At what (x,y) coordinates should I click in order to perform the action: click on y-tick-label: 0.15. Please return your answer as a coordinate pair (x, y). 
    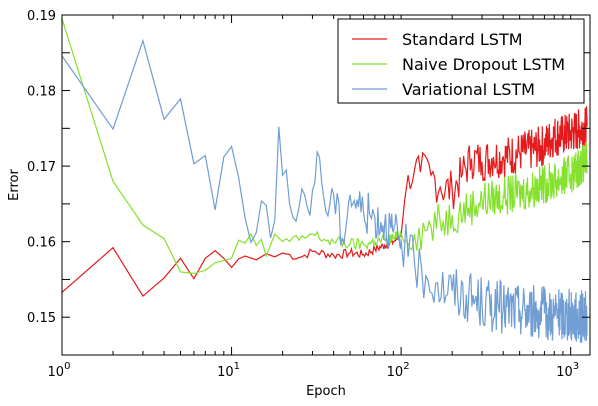
    Looking at the image, I should click on (41, 318).